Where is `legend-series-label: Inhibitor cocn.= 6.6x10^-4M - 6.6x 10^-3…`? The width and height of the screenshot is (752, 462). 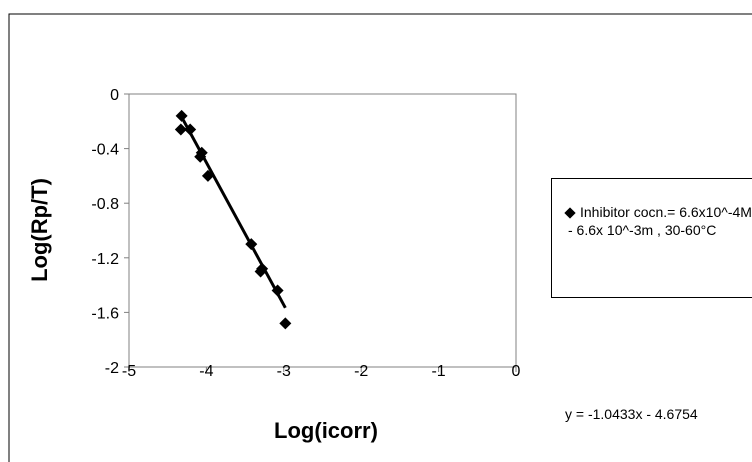 legend-series-label: Inhibitor cocn.= 6.6x10^-4M - 6.6x 10^-3… is located at coordinates (660, 221).